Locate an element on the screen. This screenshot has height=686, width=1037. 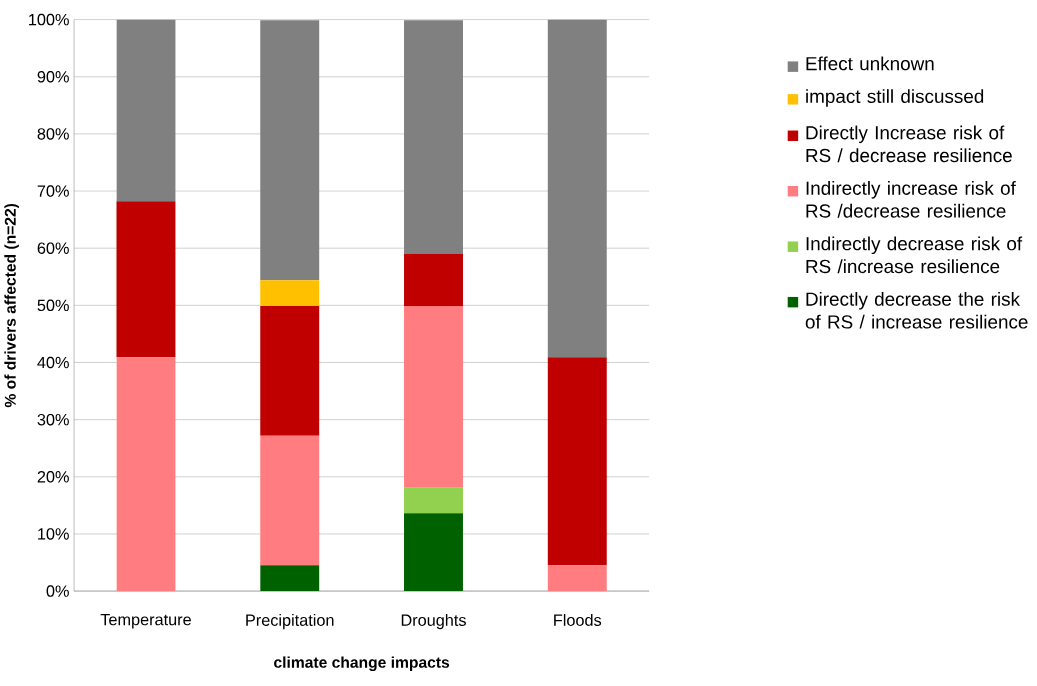
x-tick-label: Precipitation is located at coordinates (290, 621).